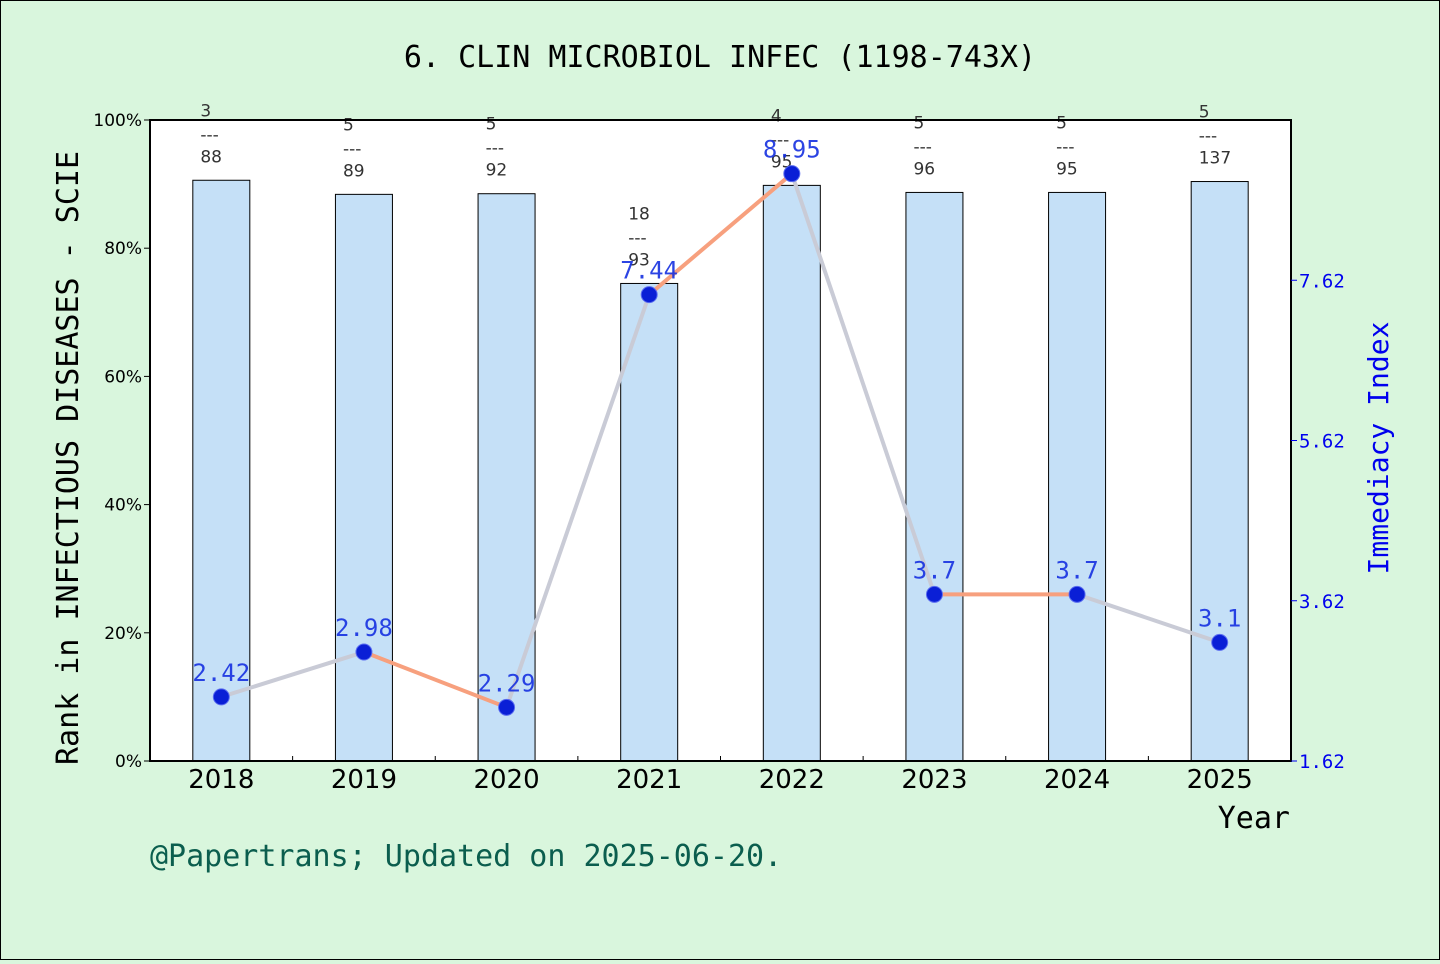 Image resolution: width=1440 pixels, height=964 pixels. What do you see at coordinates (934, 476) in the screenshot?
I see `bar-2023` at bounding box center [934, 476].